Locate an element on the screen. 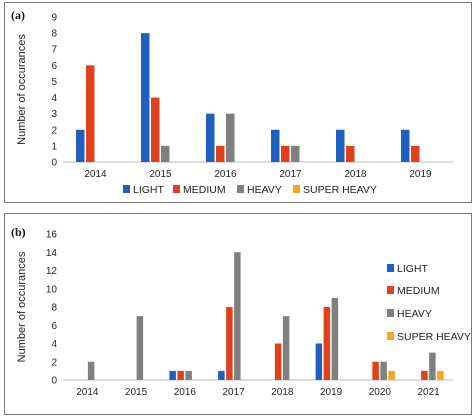 The image size is (474, 417). bar-medium-2020 is located at coordinates (375, 370).